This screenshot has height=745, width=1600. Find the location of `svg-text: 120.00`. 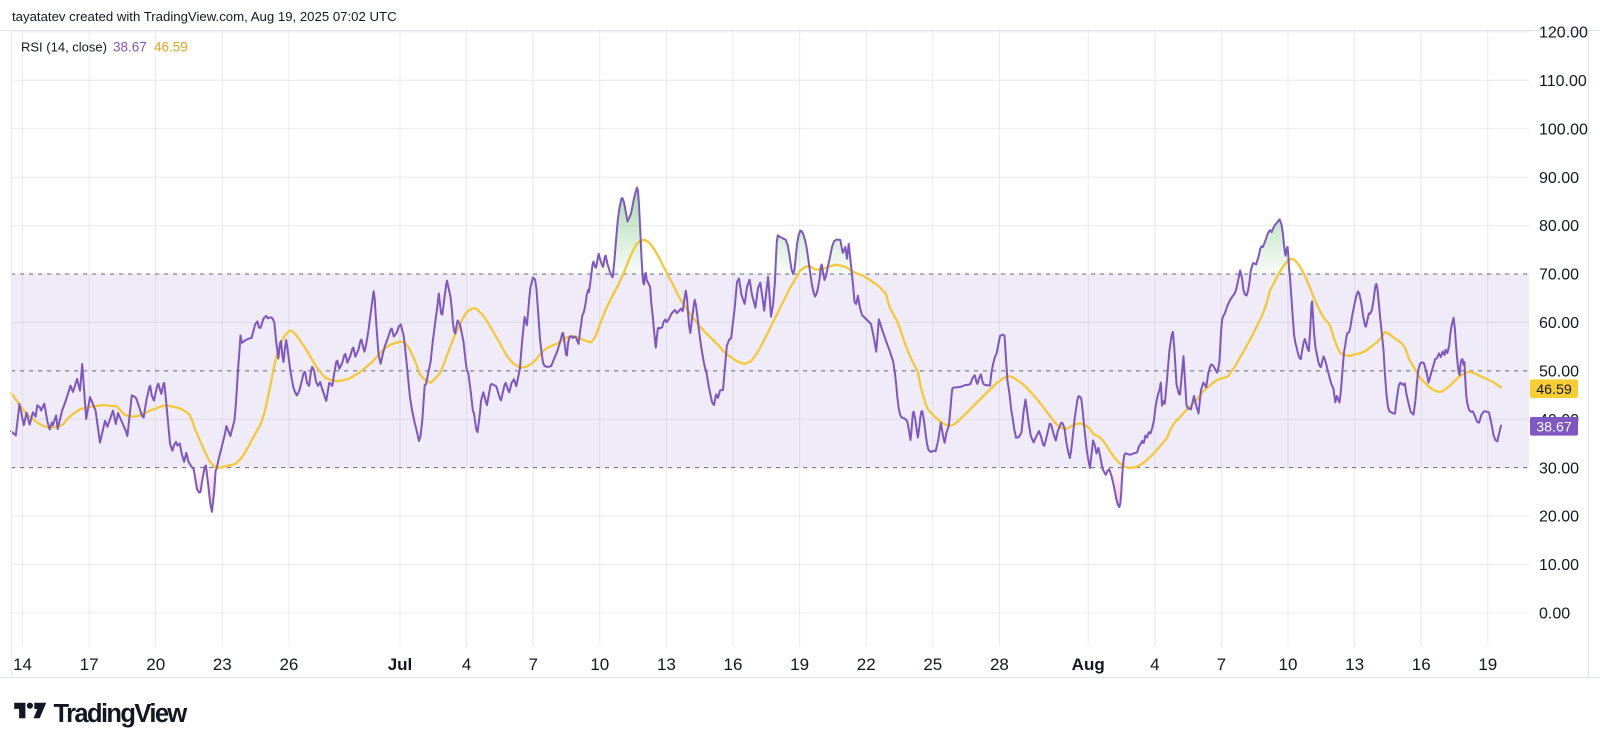

svg-text: 120.00 is located at coordinates (1563, 33).